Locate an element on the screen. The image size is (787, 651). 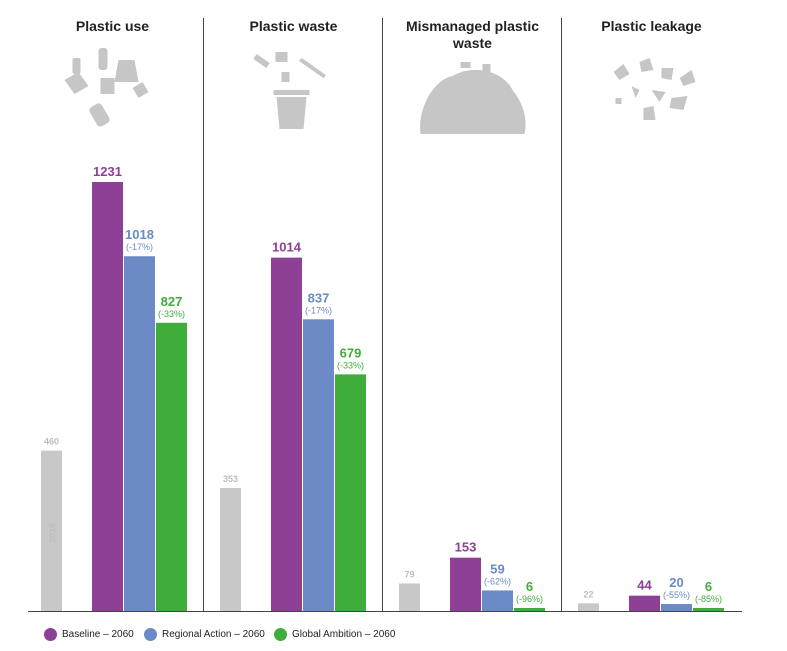
waste-pile is located at coordinates (473, 101).